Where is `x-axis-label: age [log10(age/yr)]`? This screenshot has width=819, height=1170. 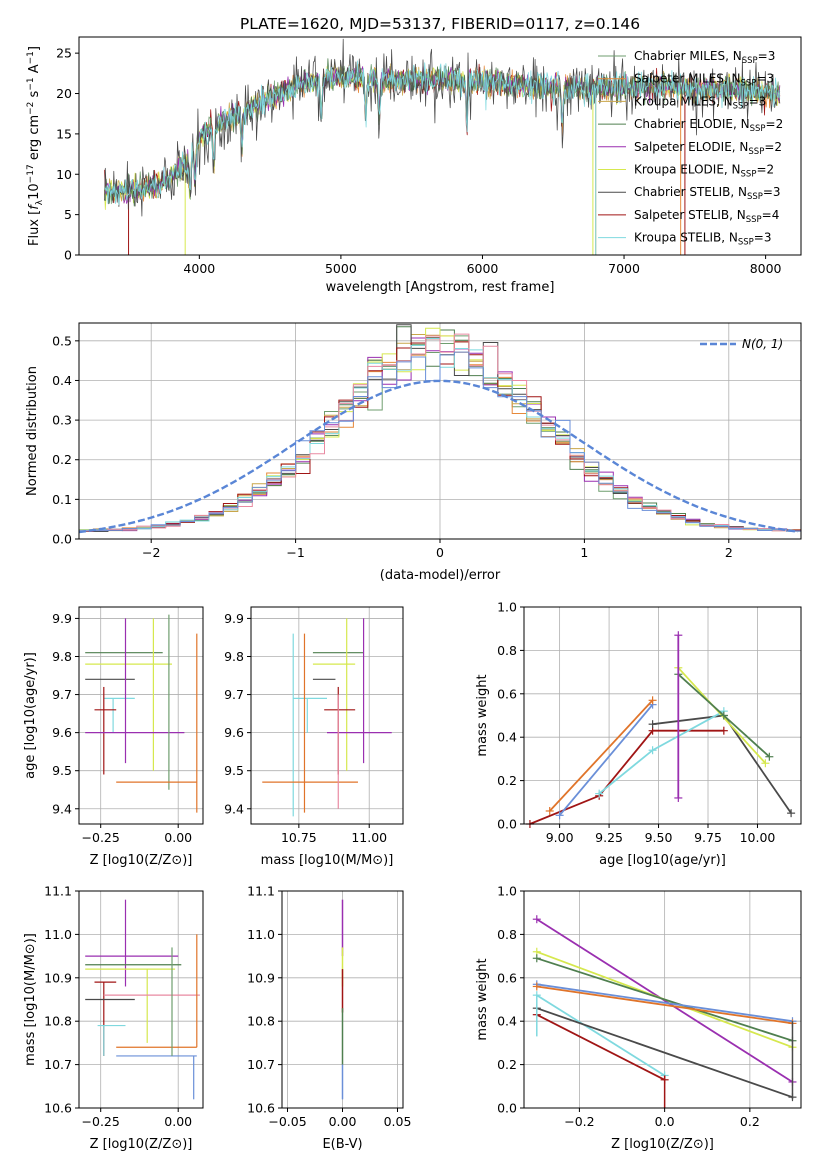 x-axis-label: age [log10(age/yr)] is located at coordinates (662, 860).